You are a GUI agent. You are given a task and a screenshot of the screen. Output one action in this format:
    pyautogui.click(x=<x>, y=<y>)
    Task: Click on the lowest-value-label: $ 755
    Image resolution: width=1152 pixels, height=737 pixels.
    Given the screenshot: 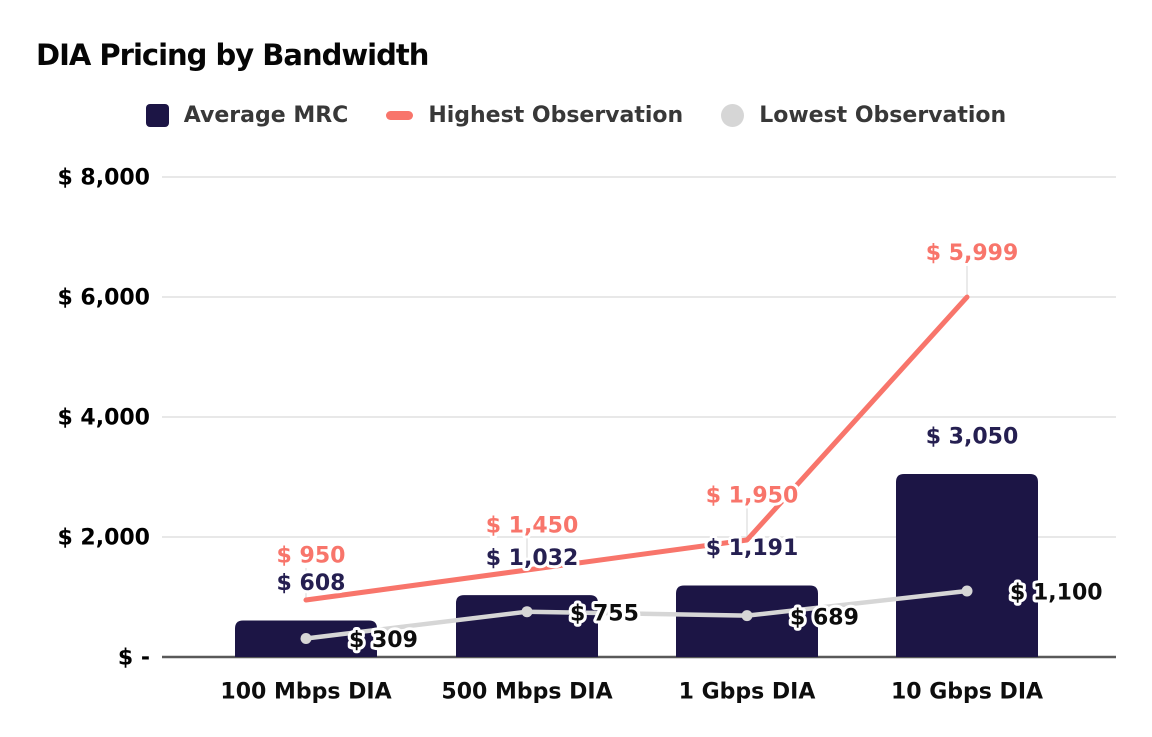 What is the action you would take?
    pyautogui.click(x=604, y=613)
    